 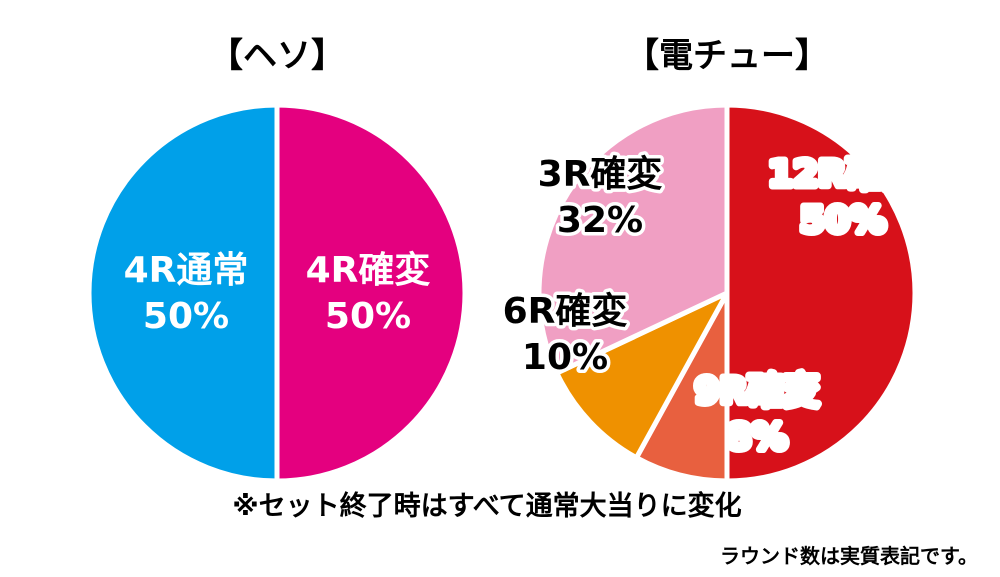 What do you see at coordinates (843, 197) in the screenshot?
I see `denchu-slice-0-label: 12R確変 50%` at bounding box center [843, 197].